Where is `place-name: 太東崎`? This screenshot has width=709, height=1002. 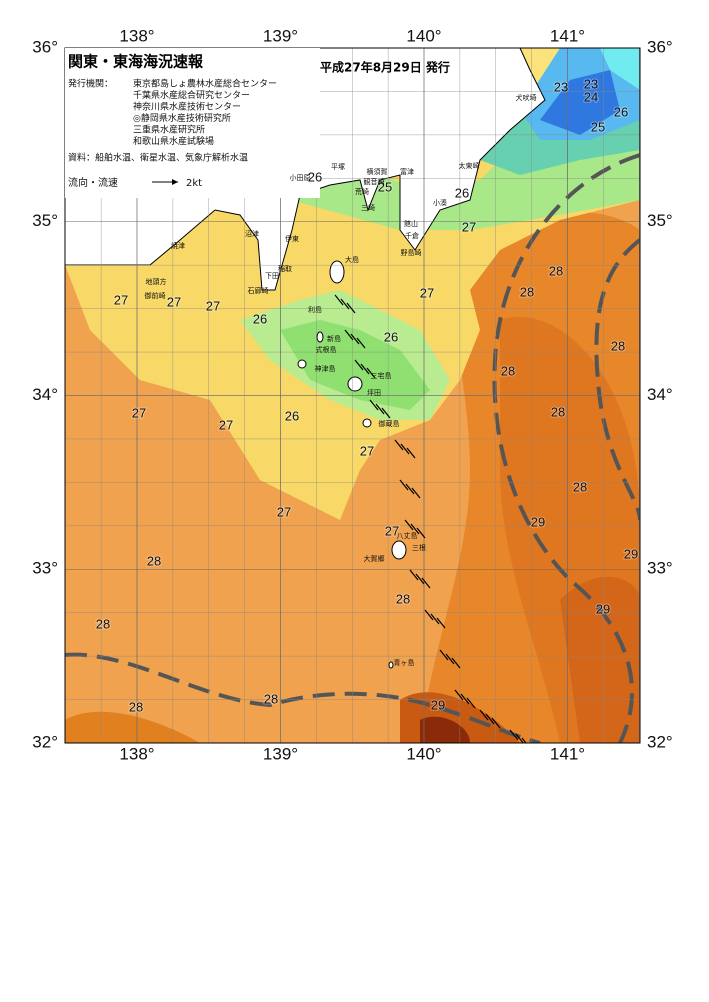 place-name: 太東崎 is located at coordinates (469, 165).